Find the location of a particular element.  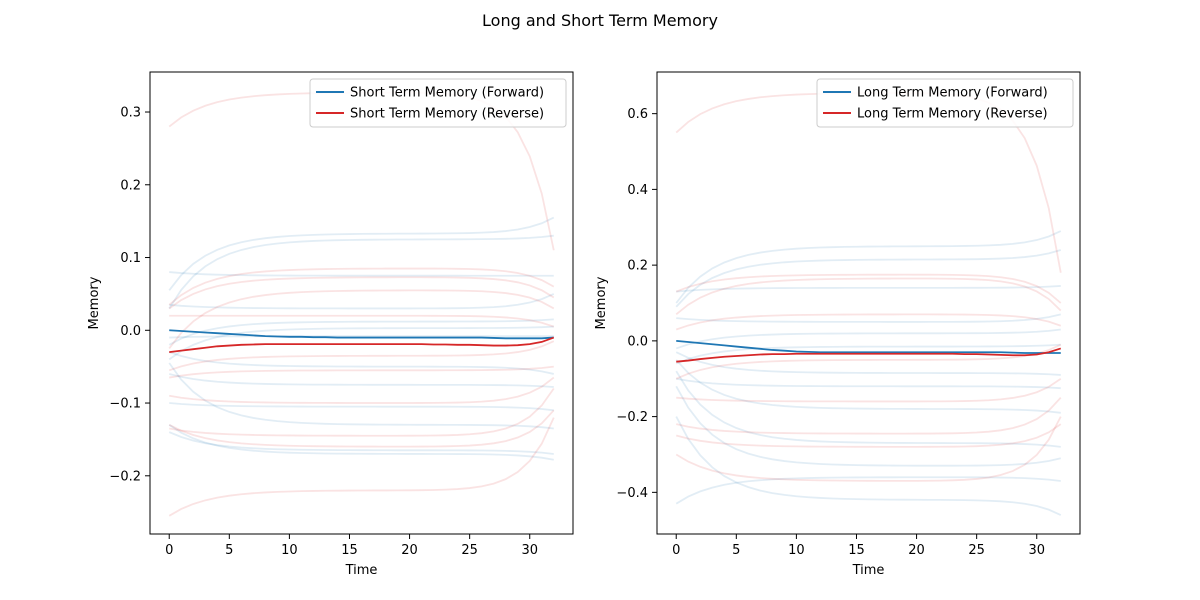

y-tick-label: 0.6 is located at coordinates (637, 114).